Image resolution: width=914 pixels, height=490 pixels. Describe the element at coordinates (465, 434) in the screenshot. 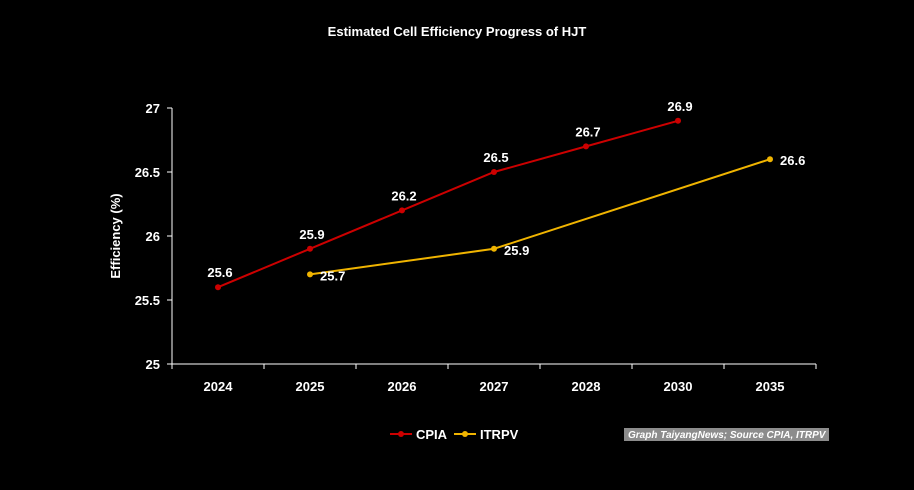

I see `legend-marker-itrpv` at that location.